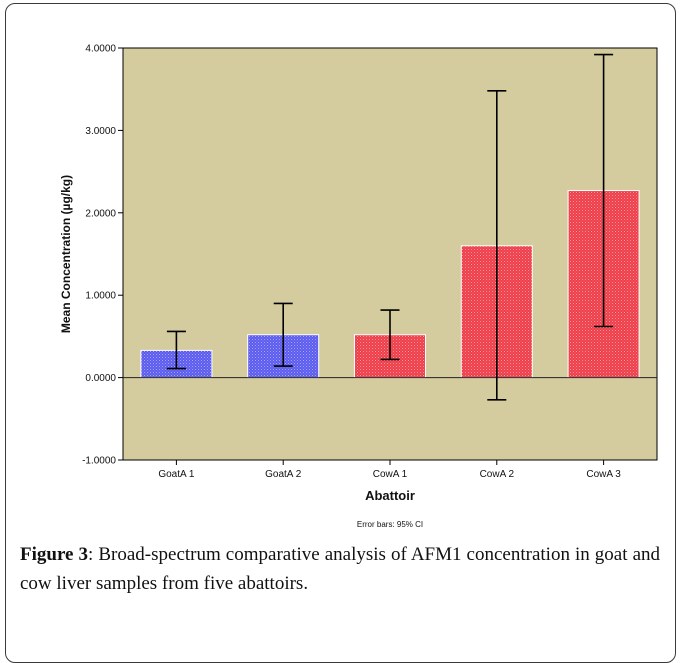 This screenshot has width=683, height=663. What do you see at coordinates (390, 474) in the screenshot?
I see `x-tick-label: CowA 1` at bounding box center [390, 474].